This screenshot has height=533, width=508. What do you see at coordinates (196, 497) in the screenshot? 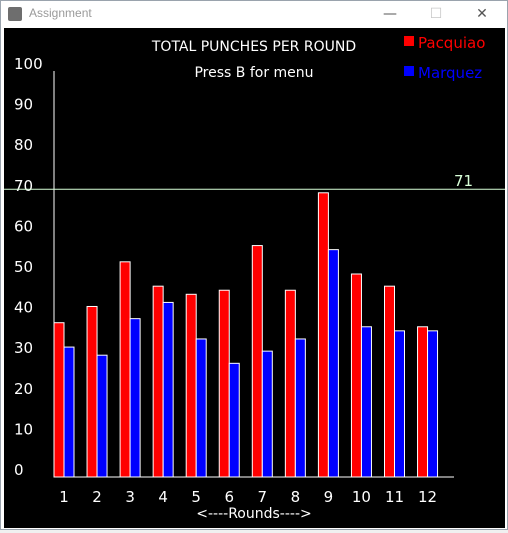
I see `x-tick-label: 5` at bounding box center [196, 497].